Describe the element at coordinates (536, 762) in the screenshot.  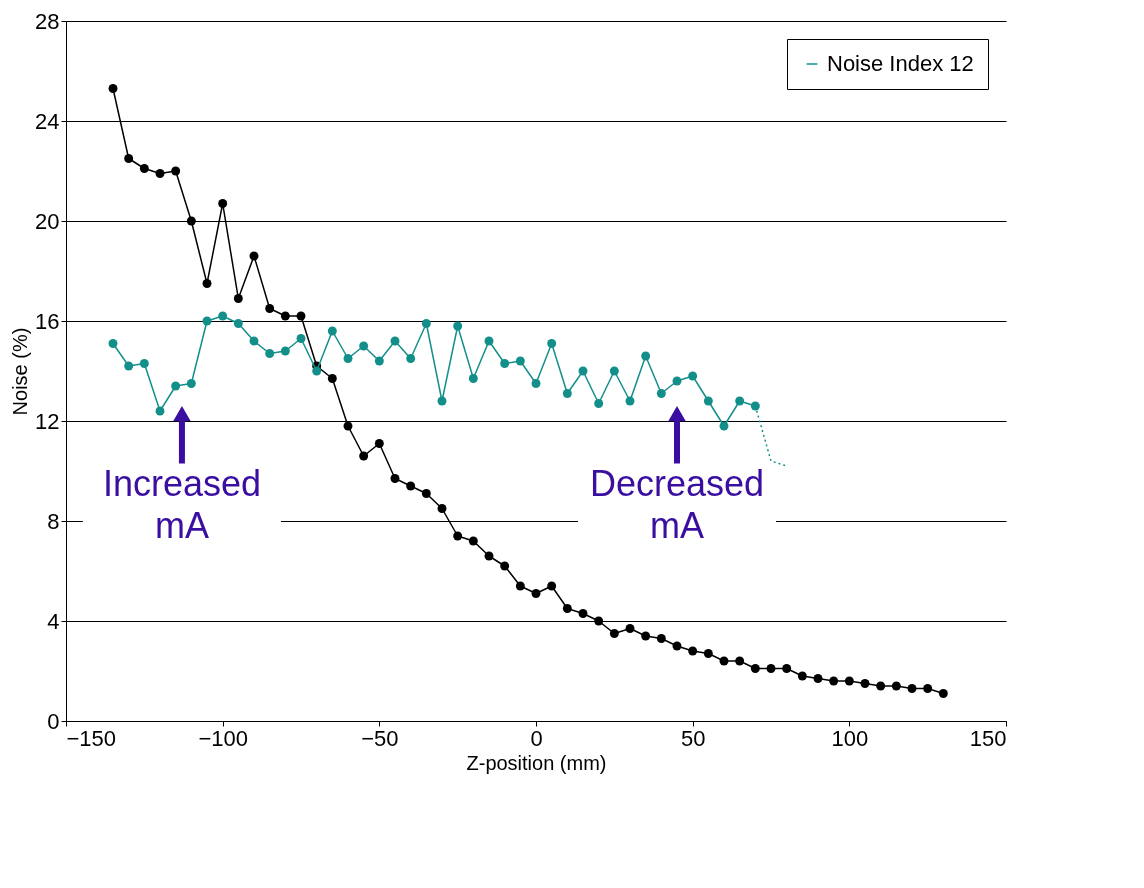
I see `x-axis-title: Z-position (mm)` at that location.